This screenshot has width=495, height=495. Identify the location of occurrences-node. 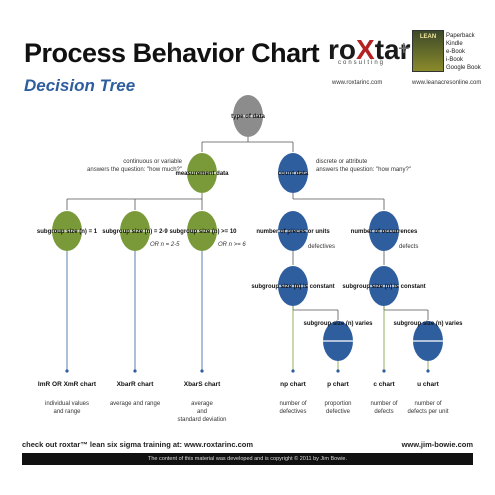
(384, 231).